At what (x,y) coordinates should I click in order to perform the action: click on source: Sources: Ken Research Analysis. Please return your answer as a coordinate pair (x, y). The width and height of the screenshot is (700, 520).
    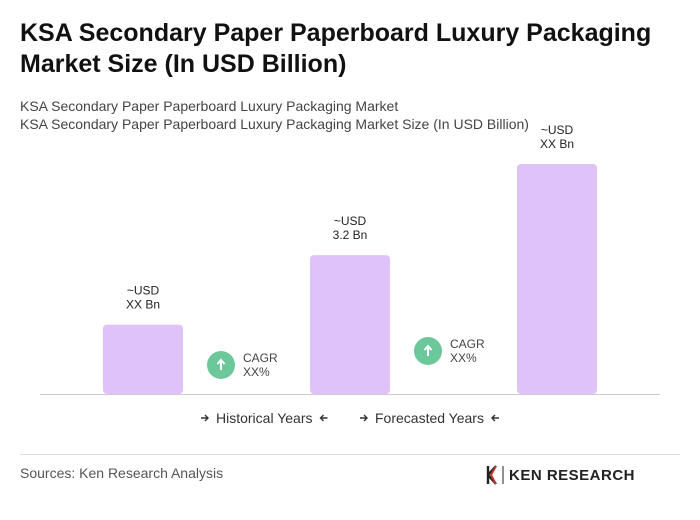
    Looking at the image, I should click on (121, 473).